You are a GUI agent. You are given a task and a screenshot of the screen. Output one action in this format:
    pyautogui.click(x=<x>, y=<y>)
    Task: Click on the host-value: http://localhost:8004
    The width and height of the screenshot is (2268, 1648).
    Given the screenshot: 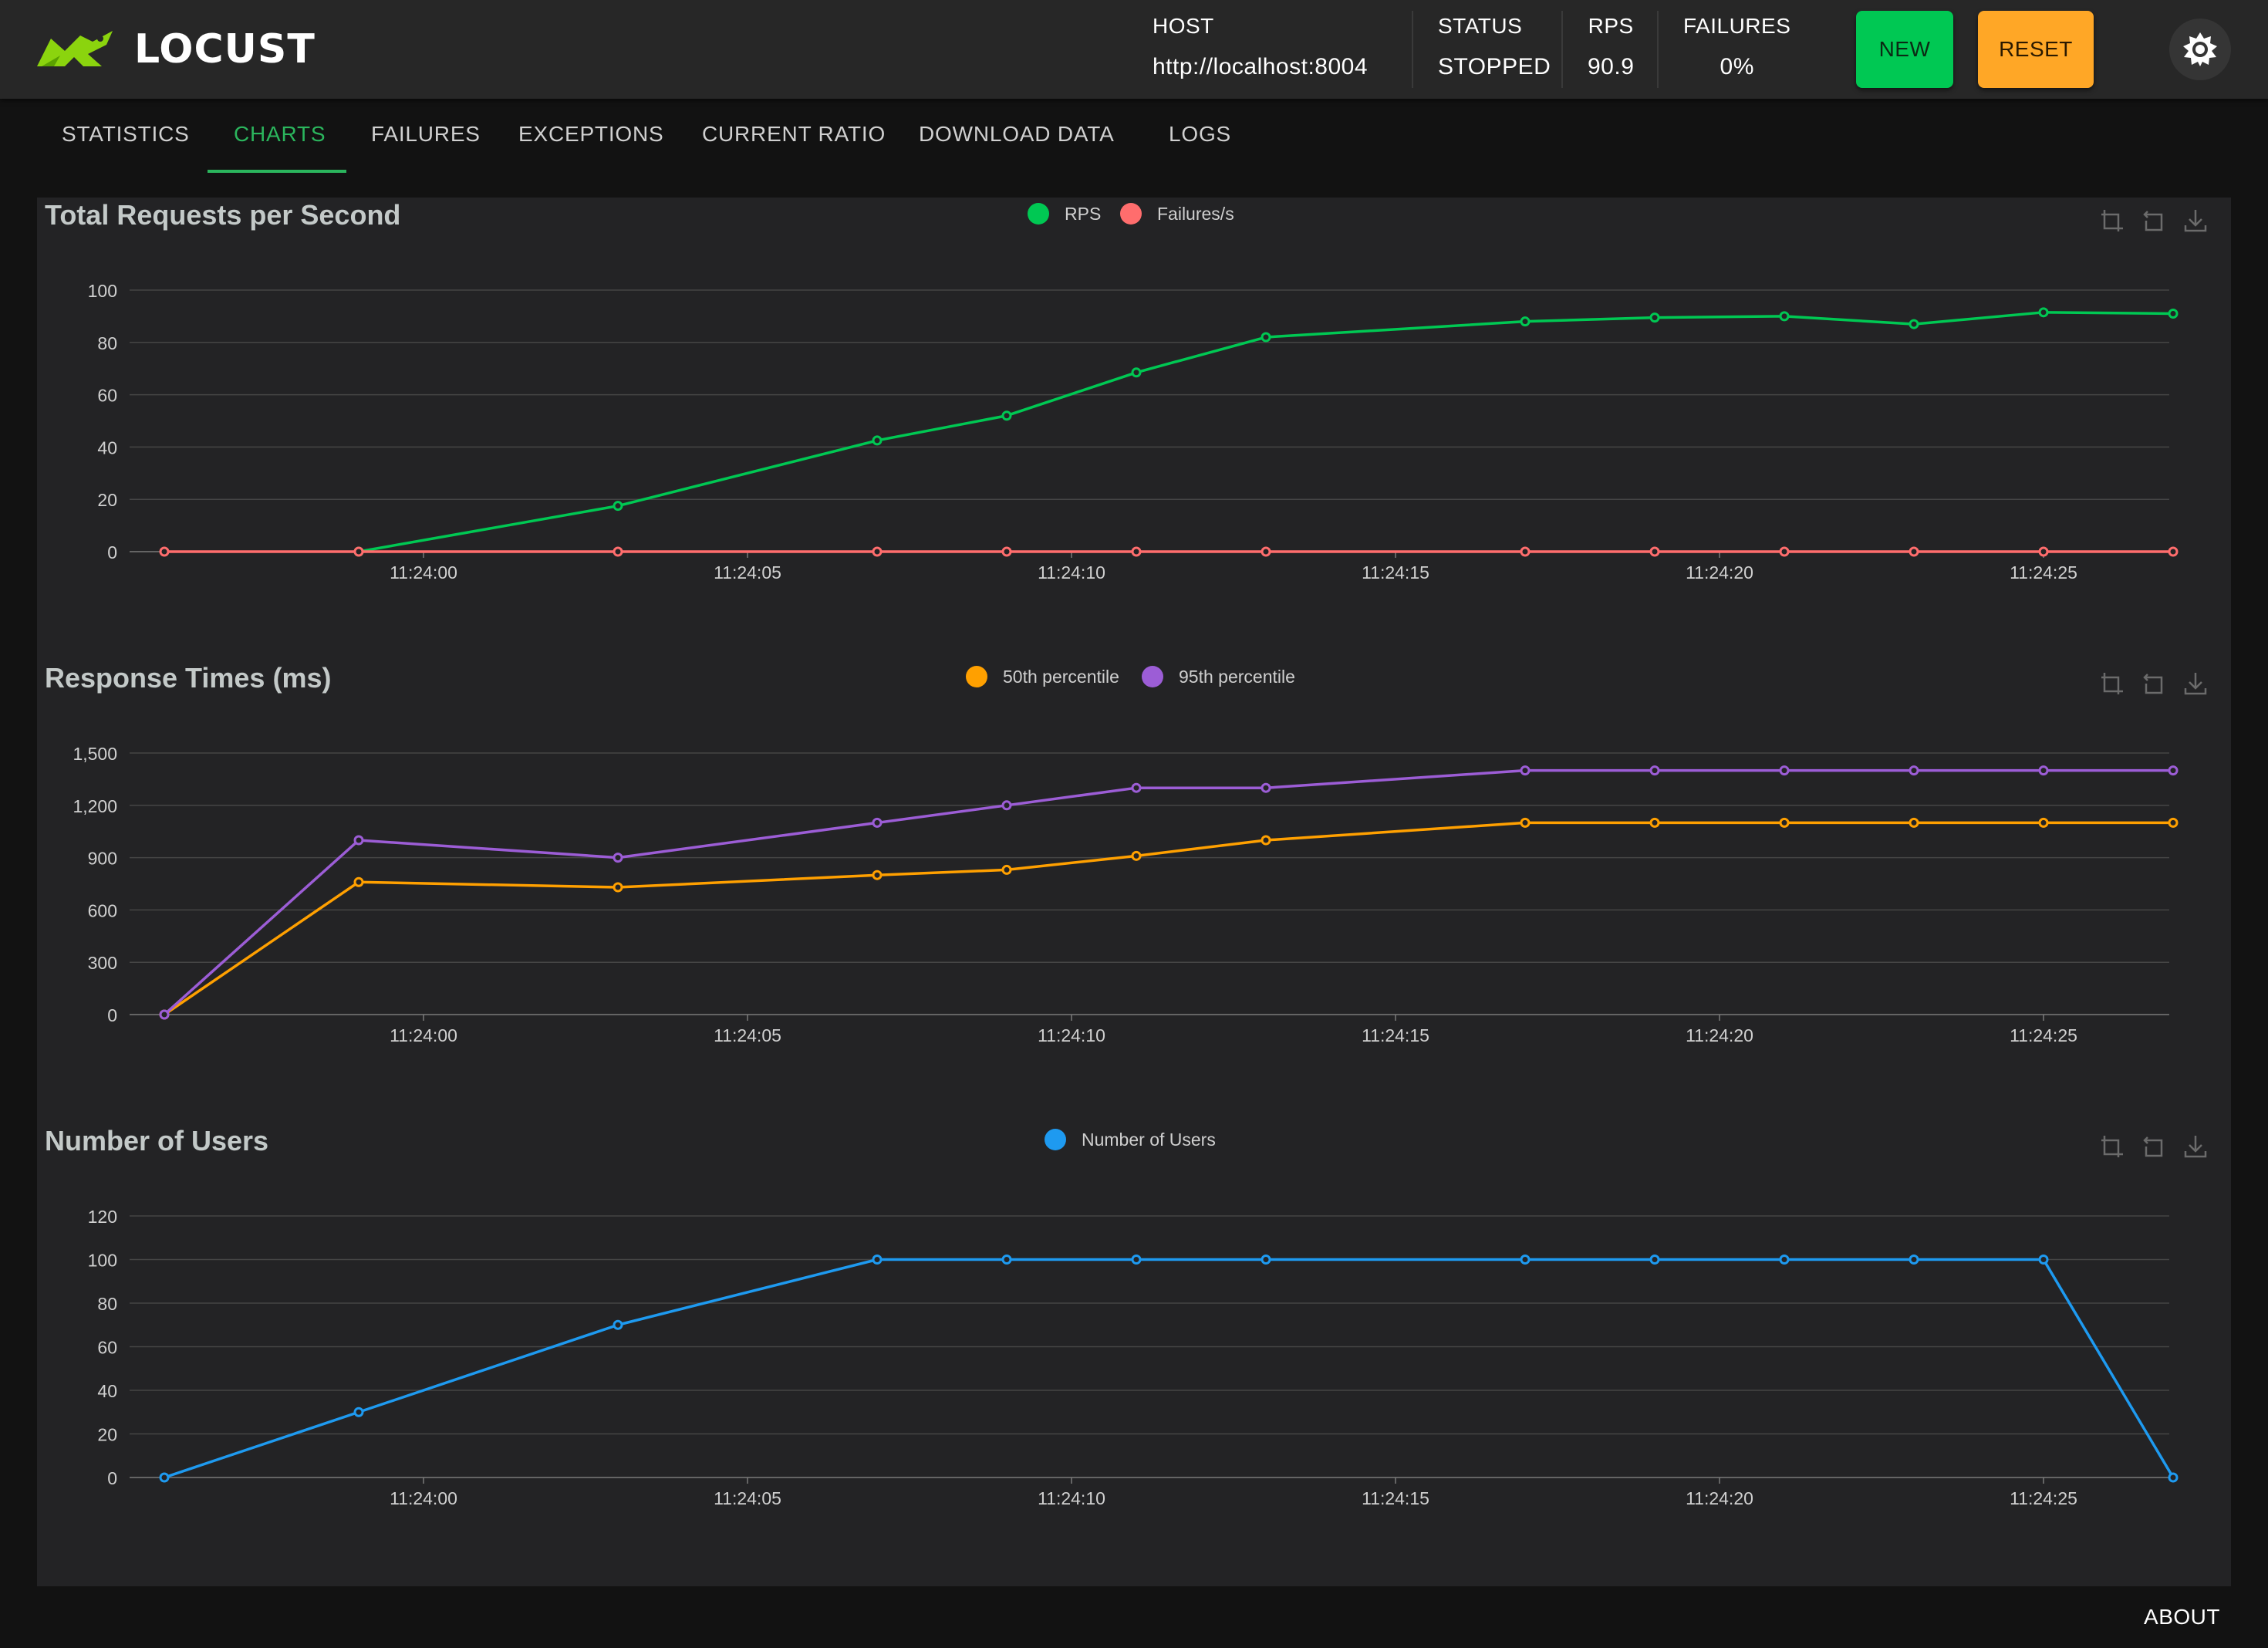 What is the action you would take?
    pyautogui.click(x=1261, y=67)
    